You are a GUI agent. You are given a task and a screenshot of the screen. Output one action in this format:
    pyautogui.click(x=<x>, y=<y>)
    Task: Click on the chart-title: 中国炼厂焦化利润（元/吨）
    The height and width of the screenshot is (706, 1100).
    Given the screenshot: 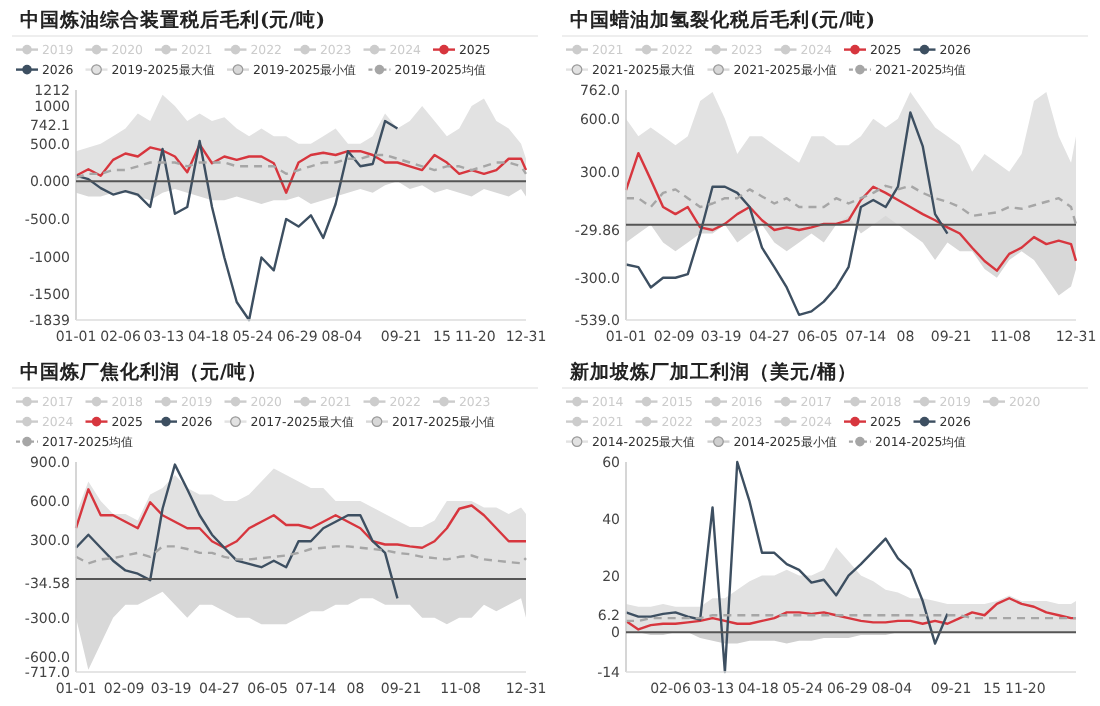 What is the action you would take?
    pyautogui.click(x=143, y=372)
    